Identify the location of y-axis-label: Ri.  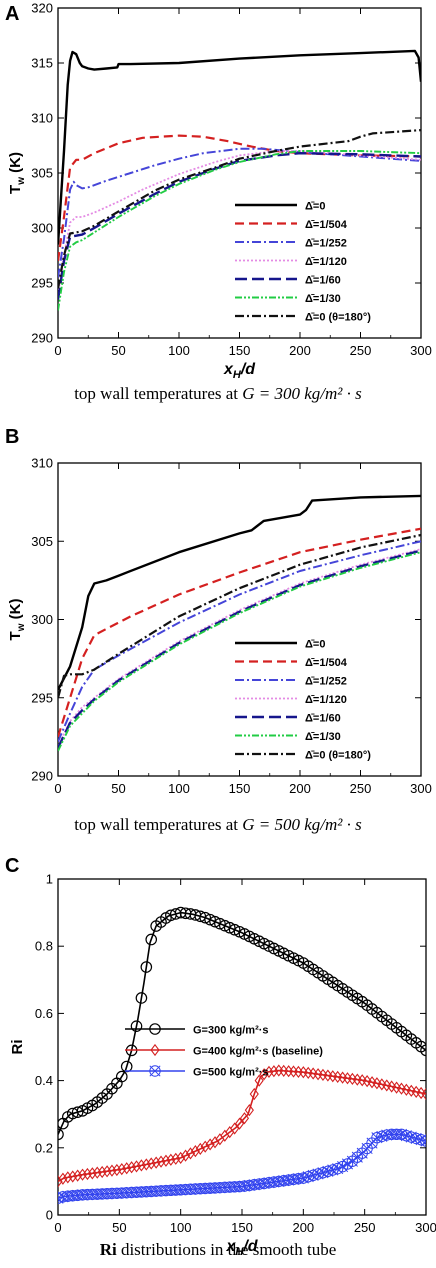
(17, 1047).